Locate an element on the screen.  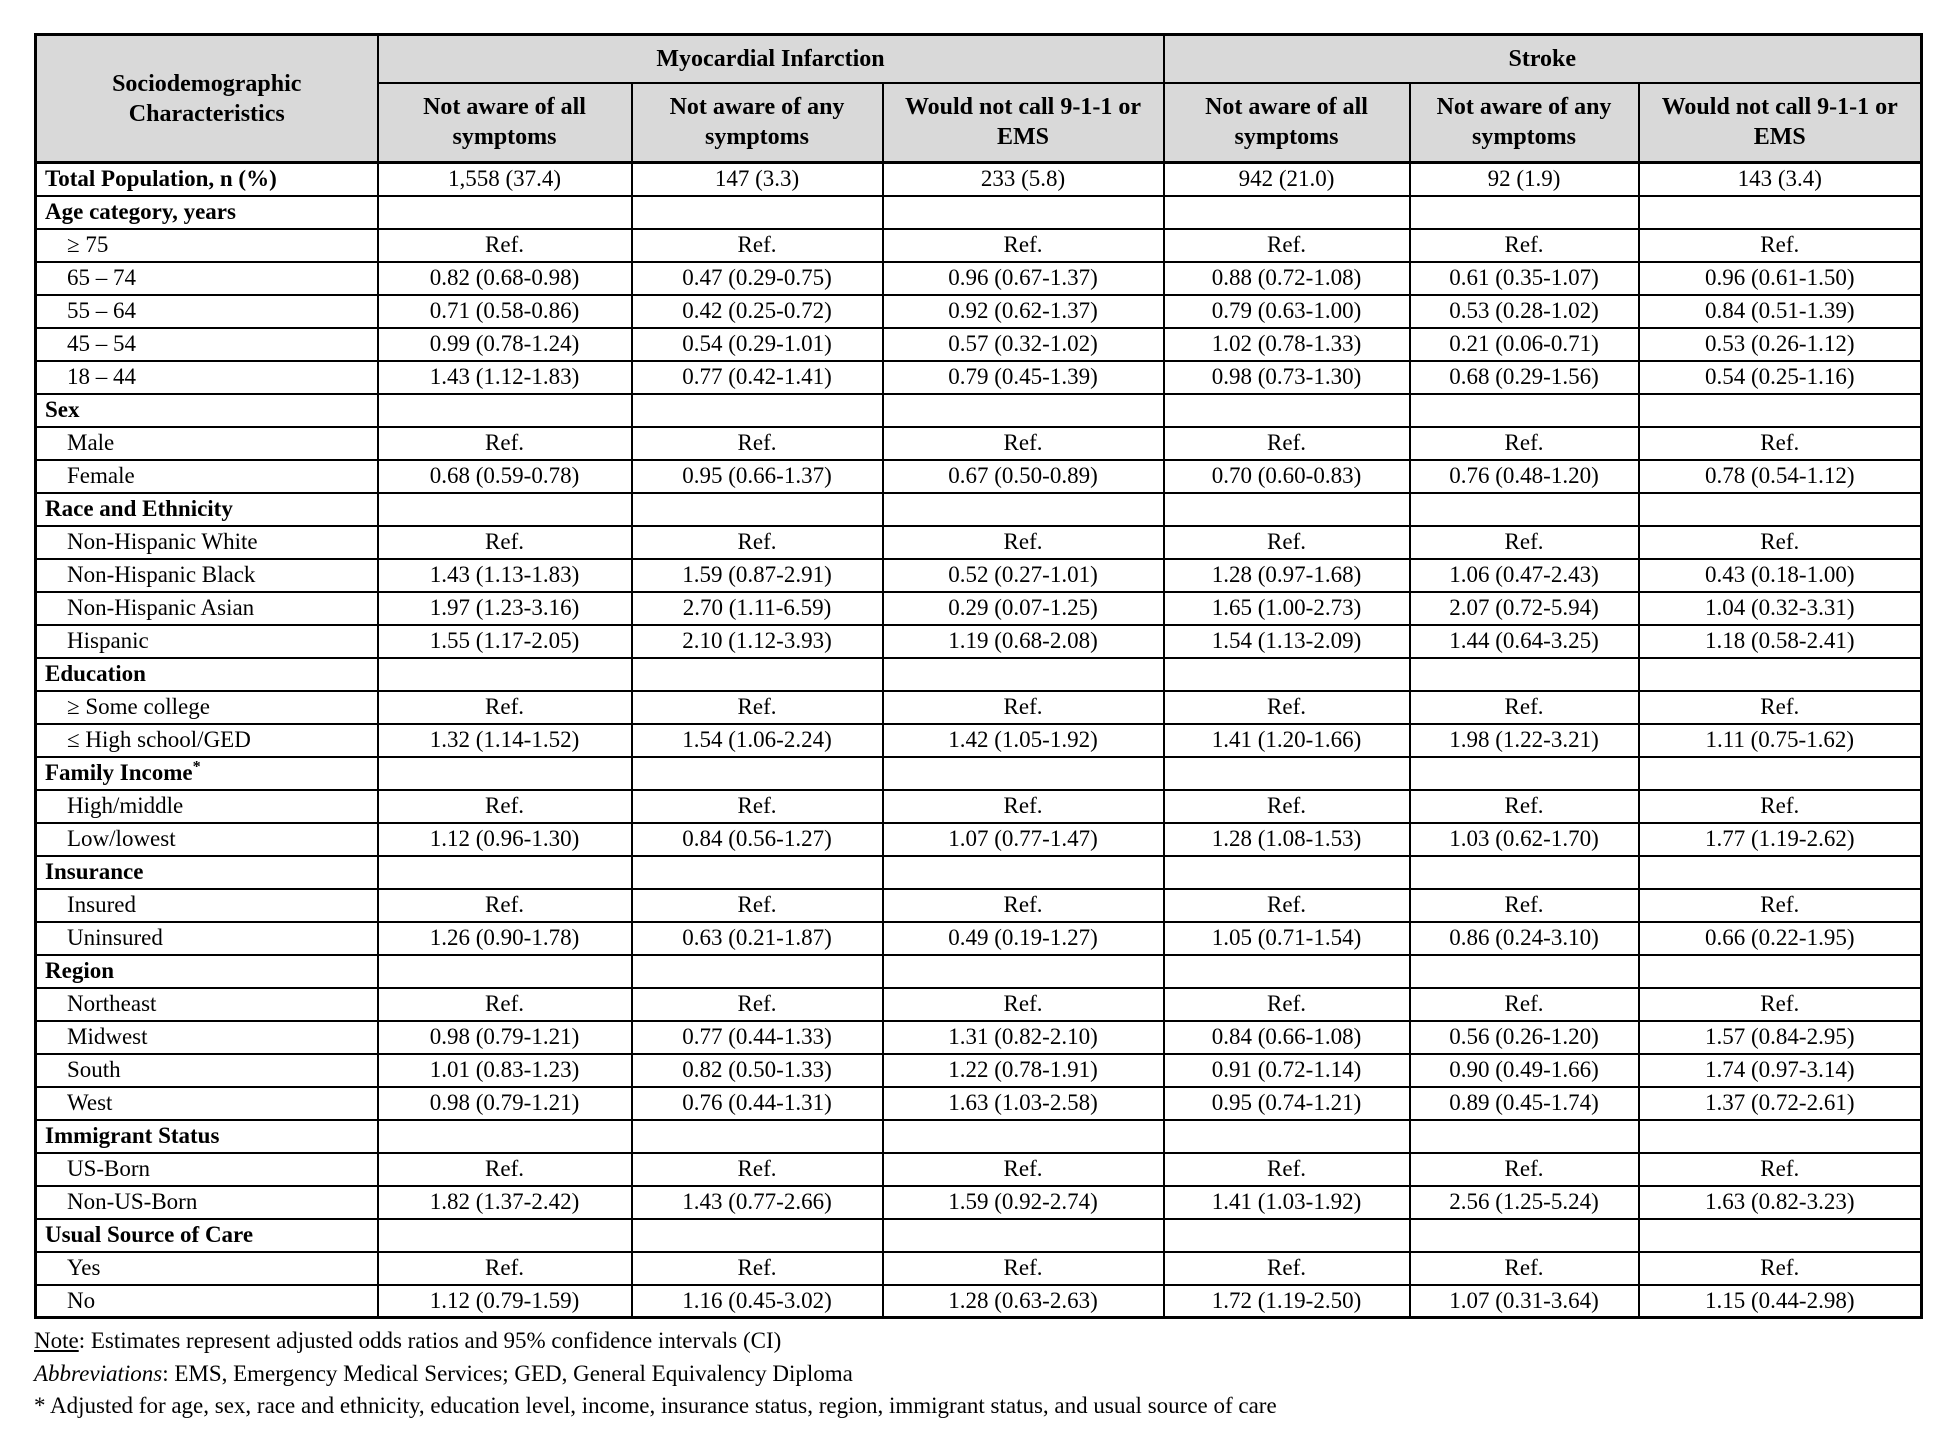
cell-value: 1.19 (0.68-2.08) is located at coordinates (1023, 641).